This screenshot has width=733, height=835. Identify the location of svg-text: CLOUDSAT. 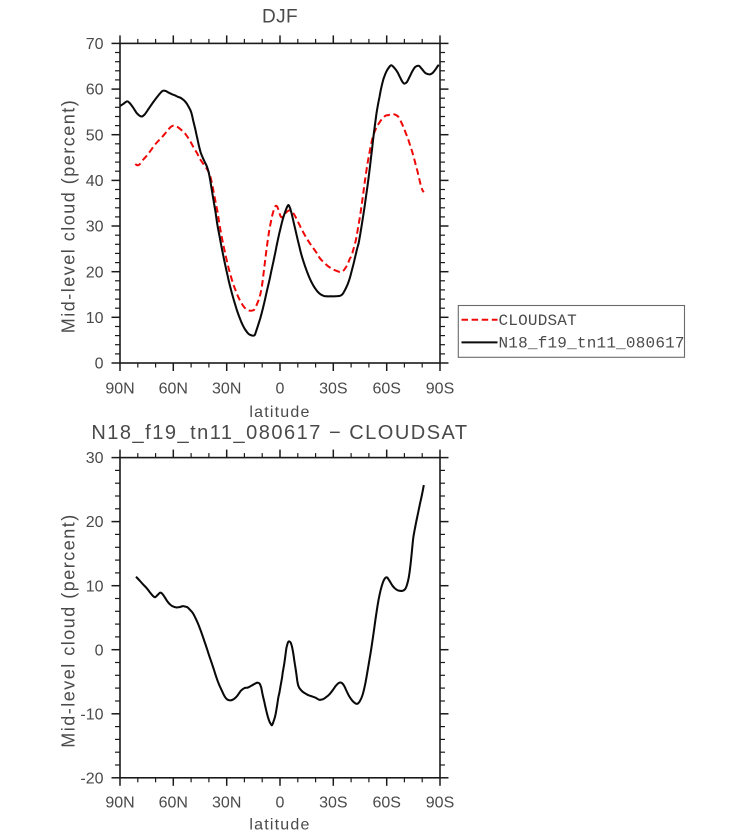
(538, 321).